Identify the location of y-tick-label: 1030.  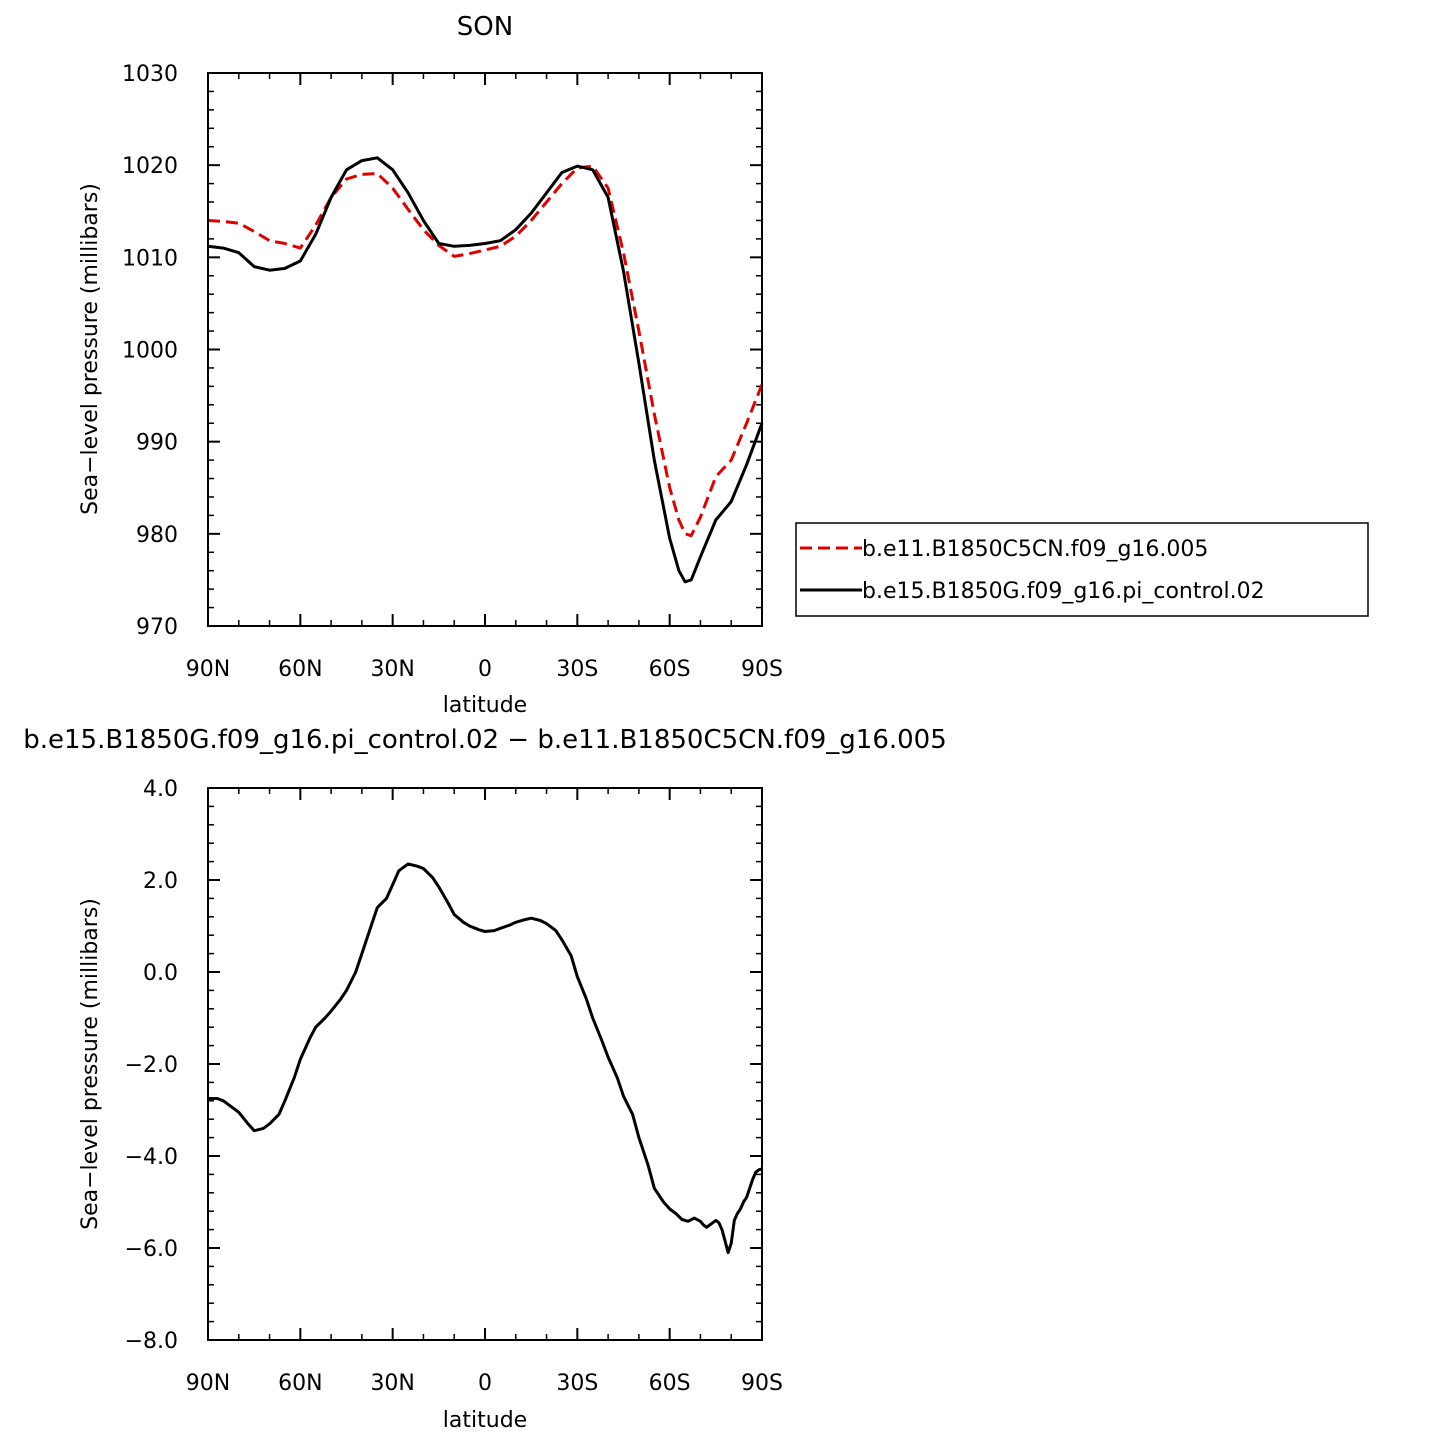
(150, 74).